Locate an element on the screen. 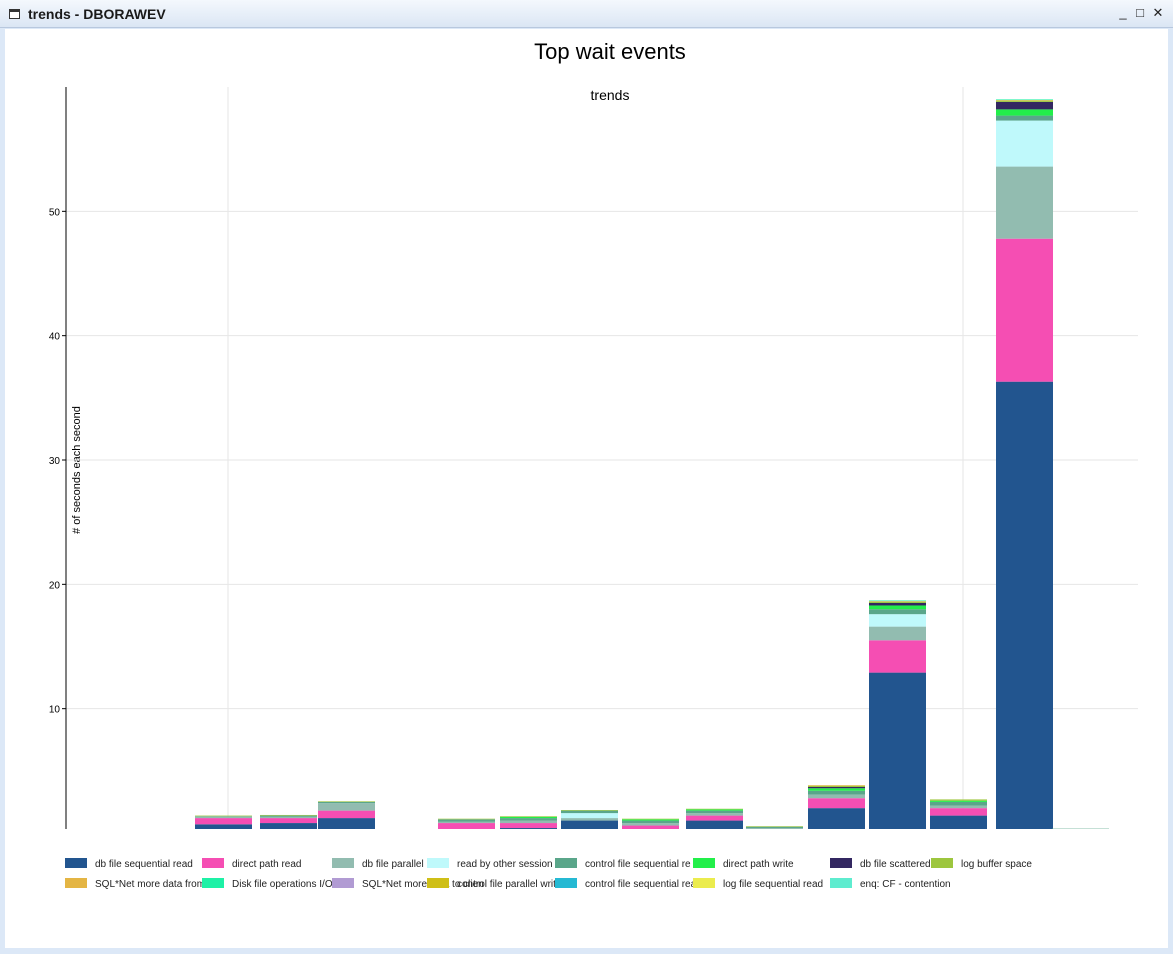 This screenshot has height=954, width=1173. legend-item: direct path read is located at coordinates (252, 865).